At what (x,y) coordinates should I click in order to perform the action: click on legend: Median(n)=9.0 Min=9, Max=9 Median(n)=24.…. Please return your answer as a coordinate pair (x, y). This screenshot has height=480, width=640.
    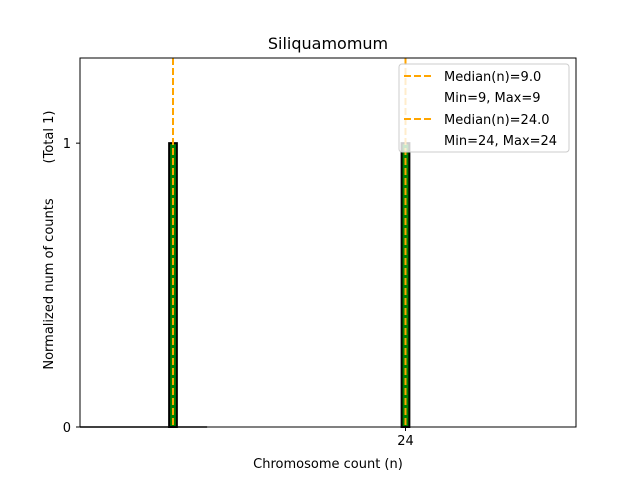
    Looking at the image, I should click on (484, 108).